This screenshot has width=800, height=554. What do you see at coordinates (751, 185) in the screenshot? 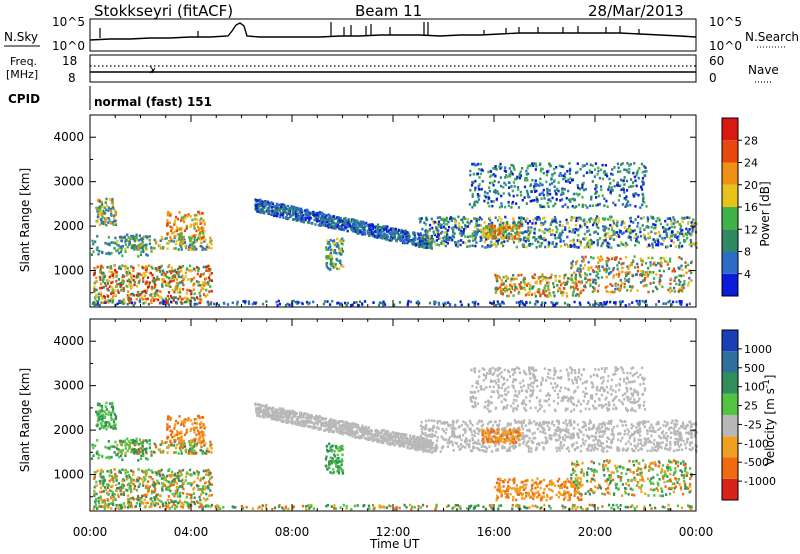
I see `colorbar-tick-label: 20` at bounding box center [751, 185].